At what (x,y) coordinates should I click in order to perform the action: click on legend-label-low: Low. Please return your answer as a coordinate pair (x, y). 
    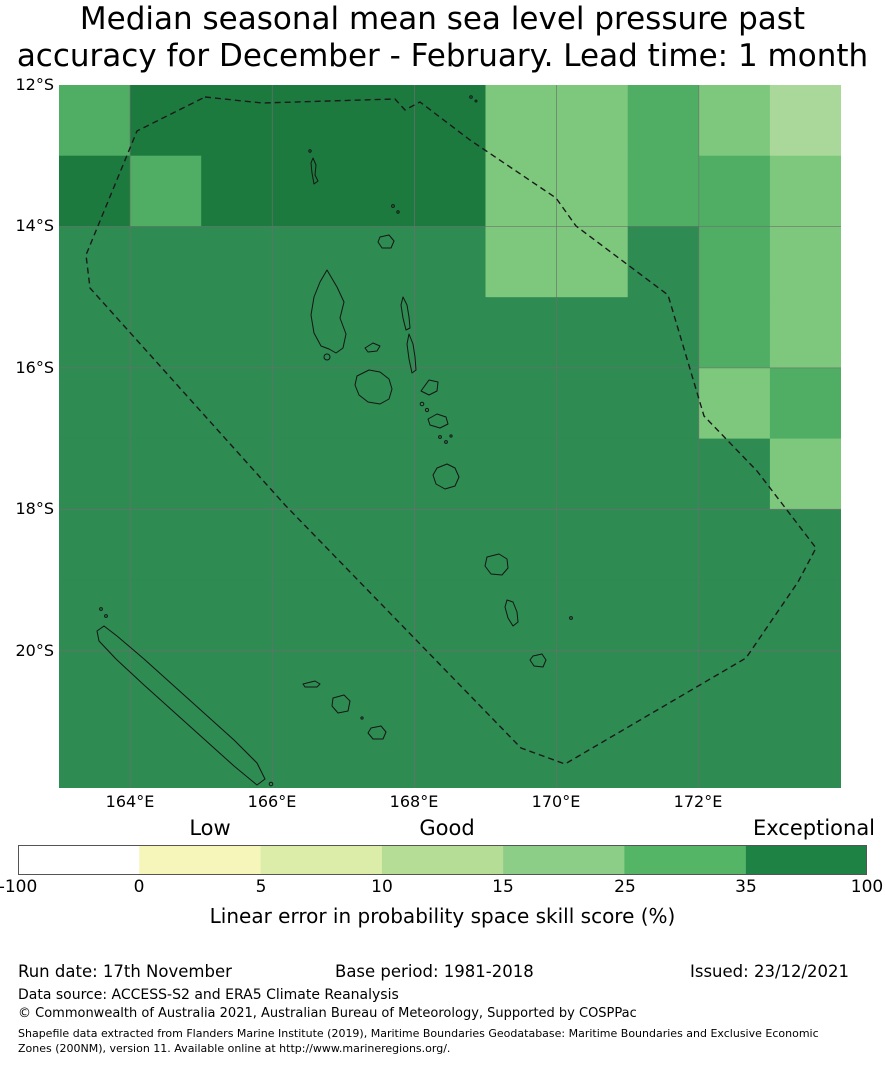
    Looking at the image, I should click on (210, 828).